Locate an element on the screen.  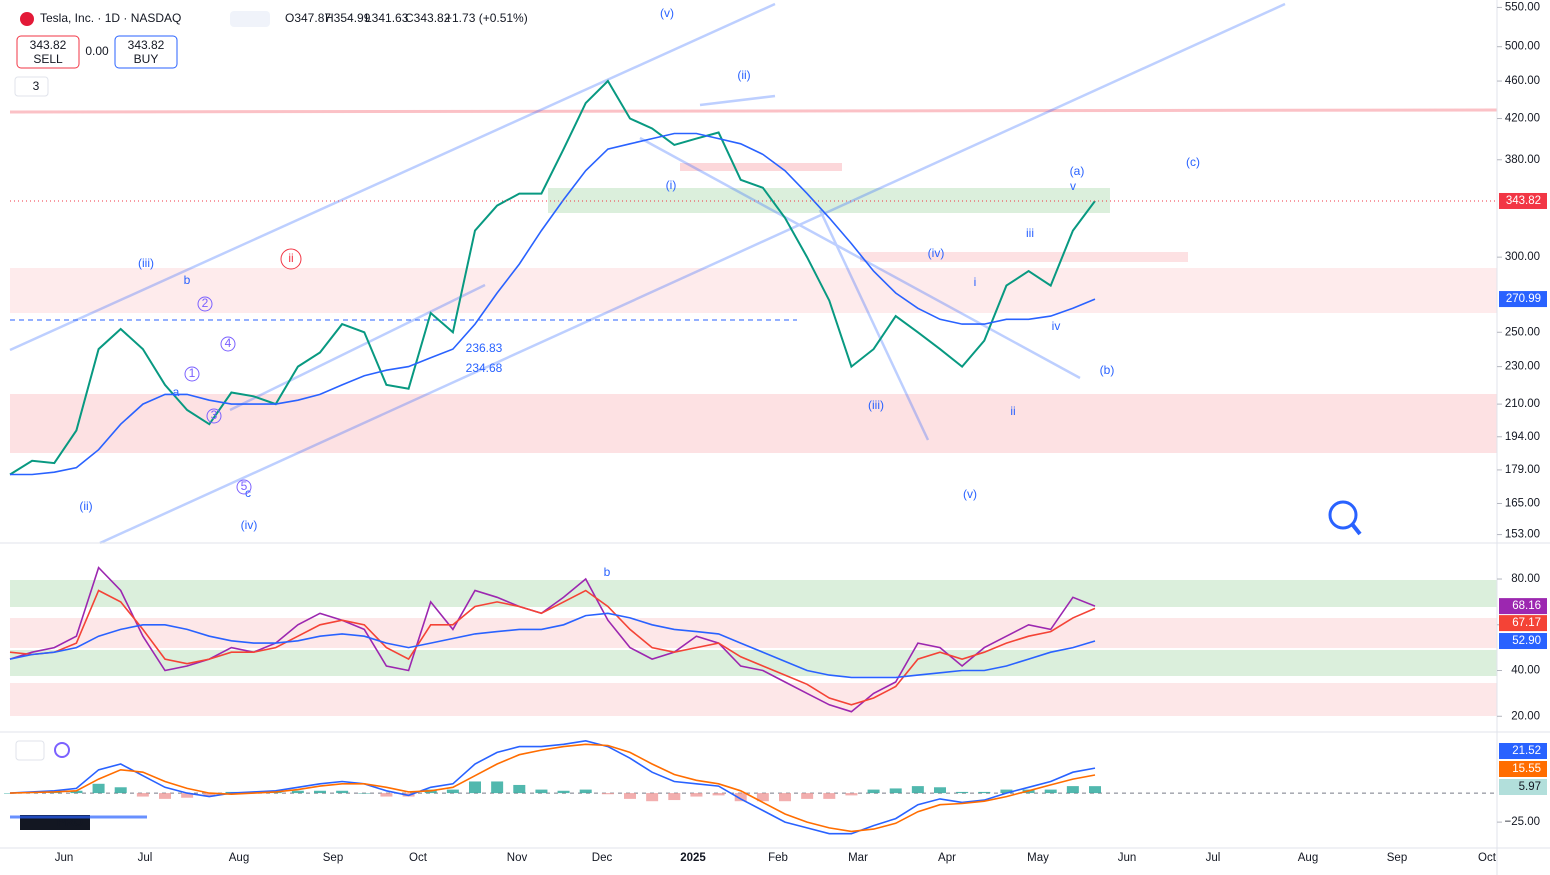
buy-price: 343.82 is located at coordinates (146, 45).